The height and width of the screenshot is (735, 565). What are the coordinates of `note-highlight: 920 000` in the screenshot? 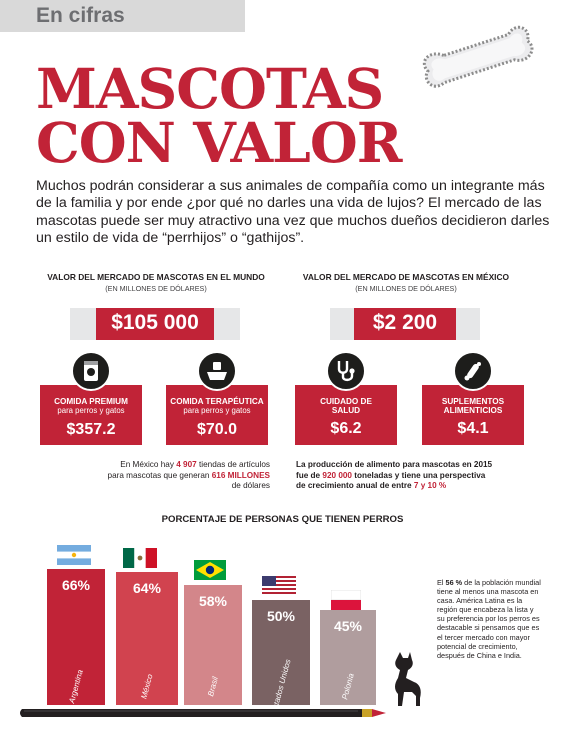 It's located at (337, 475).